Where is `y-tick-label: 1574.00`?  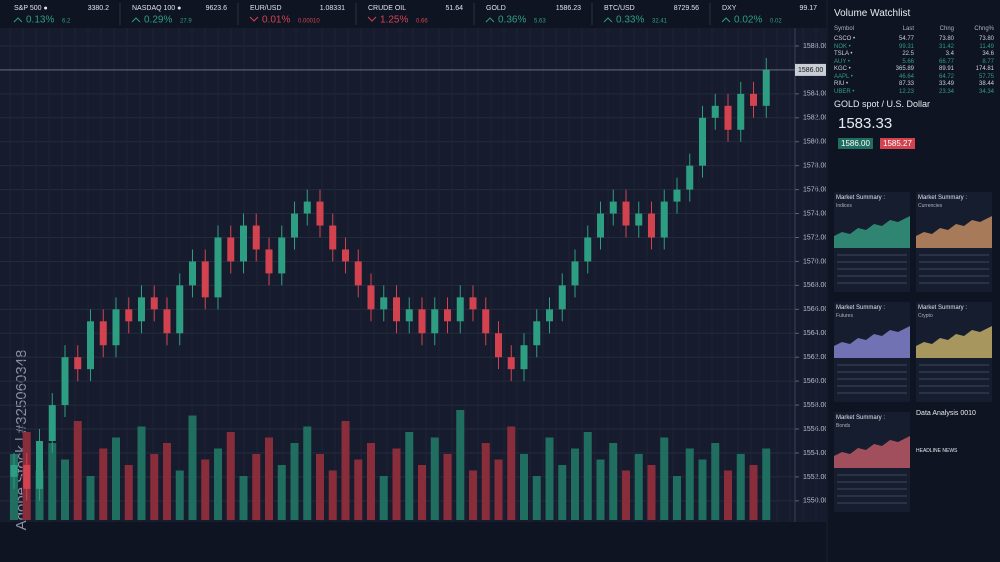
y-tick-label: 1574.00 is located at coordinates (814, 213).